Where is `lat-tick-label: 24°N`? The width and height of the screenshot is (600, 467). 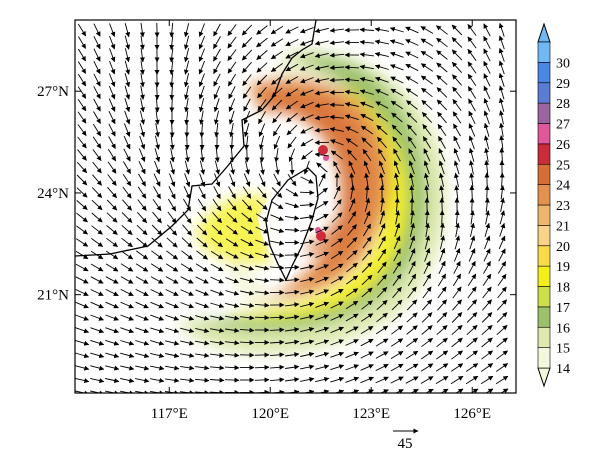 lat-tick-label: 24°N is located at coordinates (53, 194).